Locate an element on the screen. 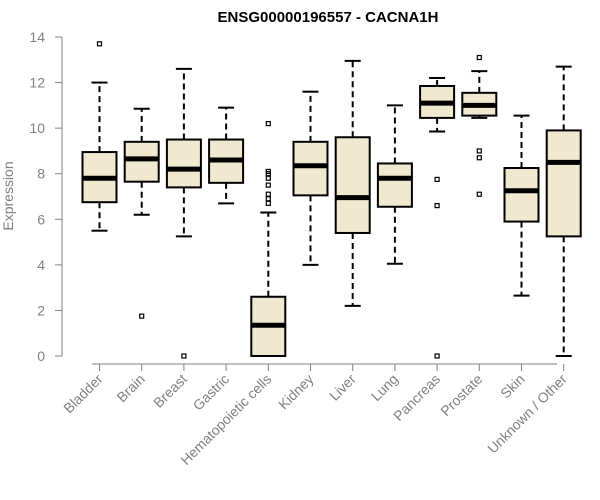  box-liver is located at coordinates (352, 183).